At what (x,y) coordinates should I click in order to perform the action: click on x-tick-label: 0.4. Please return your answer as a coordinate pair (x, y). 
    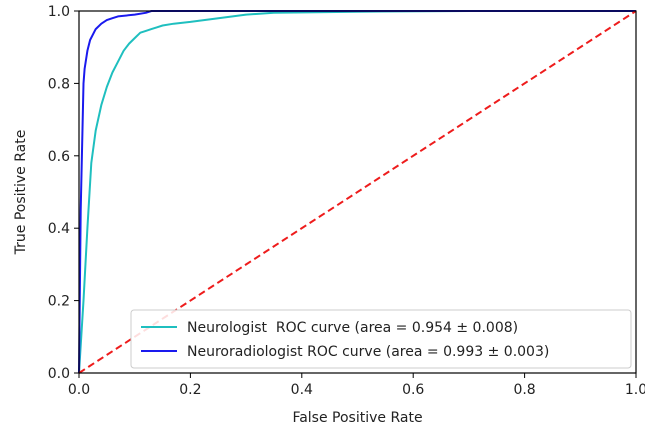
    Looking at the image, I should click on (302, 390).